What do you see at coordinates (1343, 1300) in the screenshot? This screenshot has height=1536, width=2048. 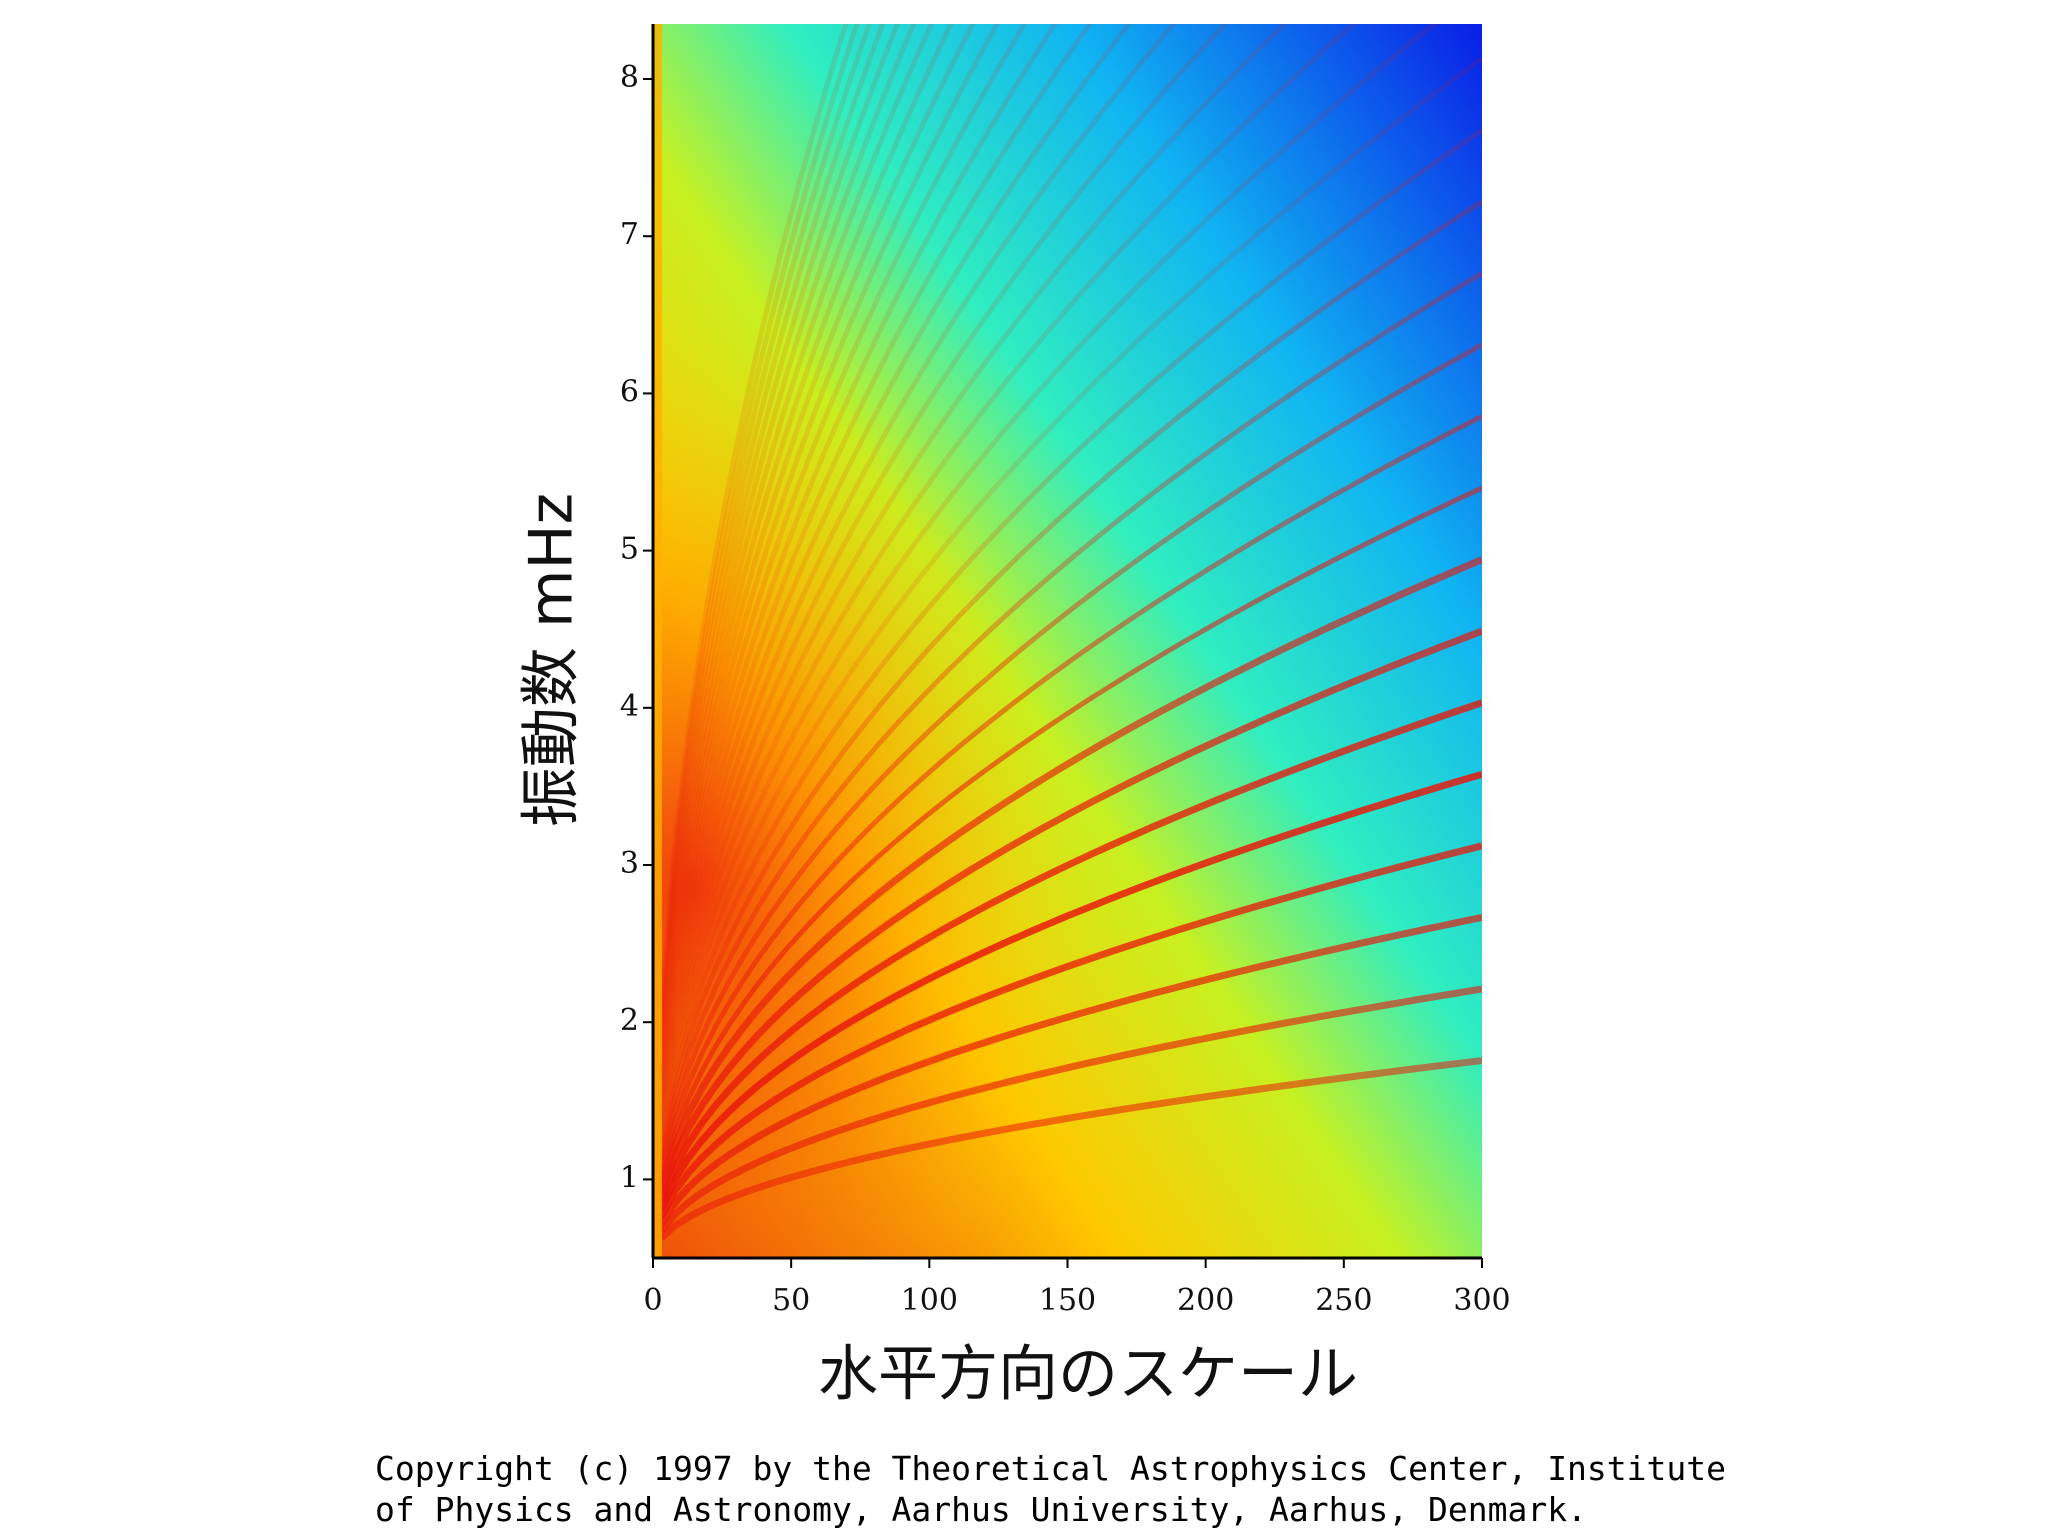 I see `x-tick-label: 250` at bounding box center [1343, 1300].